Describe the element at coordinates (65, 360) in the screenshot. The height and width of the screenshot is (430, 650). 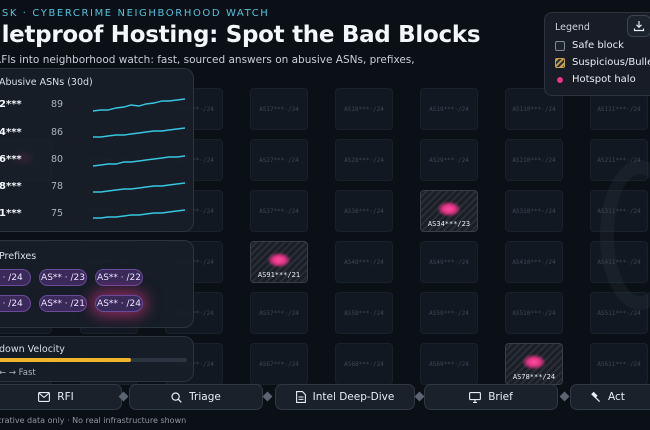
I see `velocity-fill` at that location.